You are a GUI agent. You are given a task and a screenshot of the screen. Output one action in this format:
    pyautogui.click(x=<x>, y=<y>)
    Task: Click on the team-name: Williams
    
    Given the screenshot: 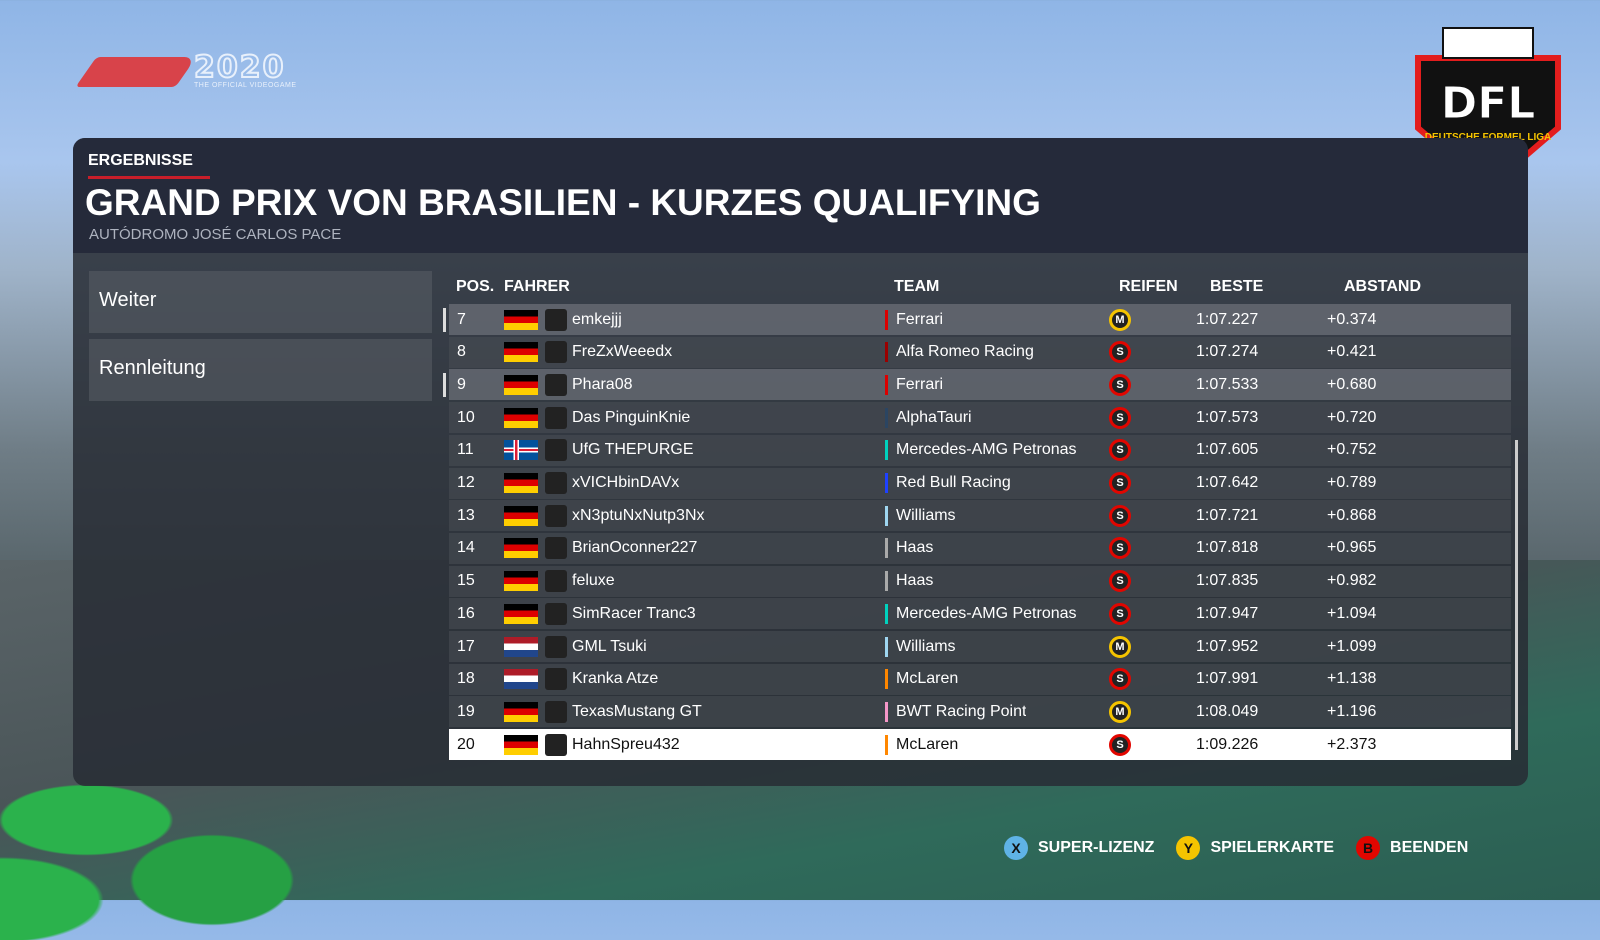 What is the action you would take?
    pyautogui.click(x=926, y=515)
    